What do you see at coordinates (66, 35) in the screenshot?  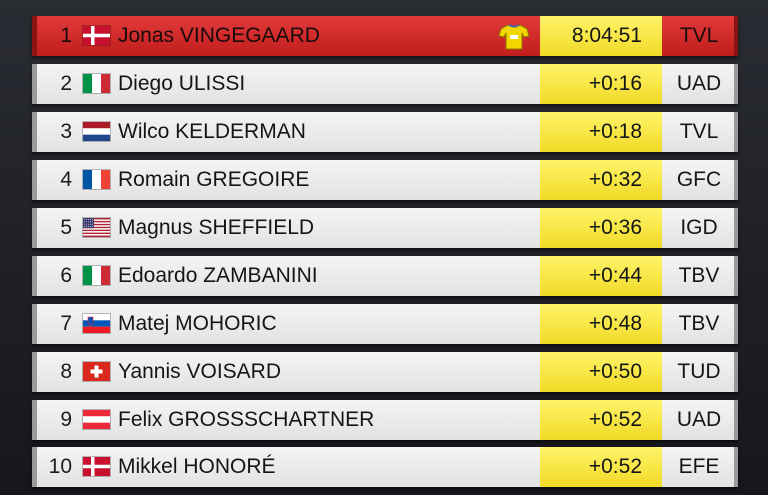 I see `rank: 1` at bounding box center [66, 35].